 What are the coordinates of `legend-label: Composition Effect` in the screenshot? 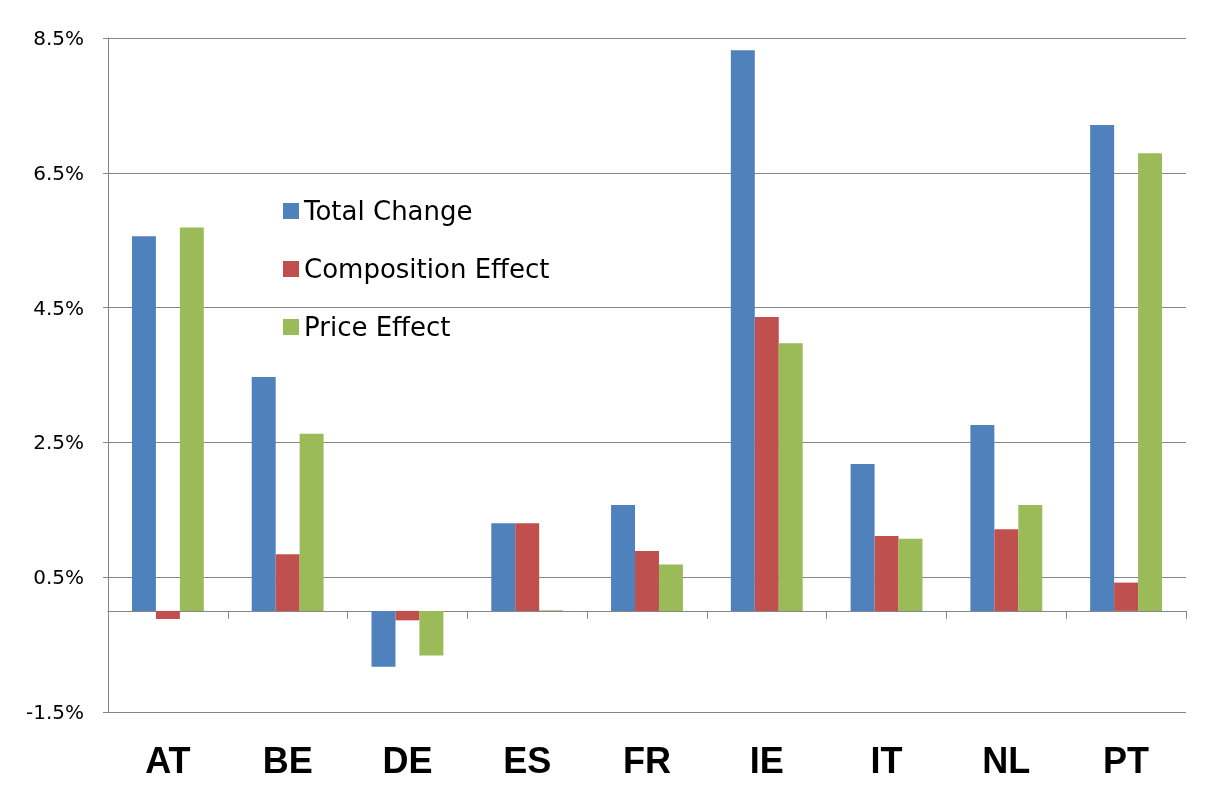 It's located at (427, 269).